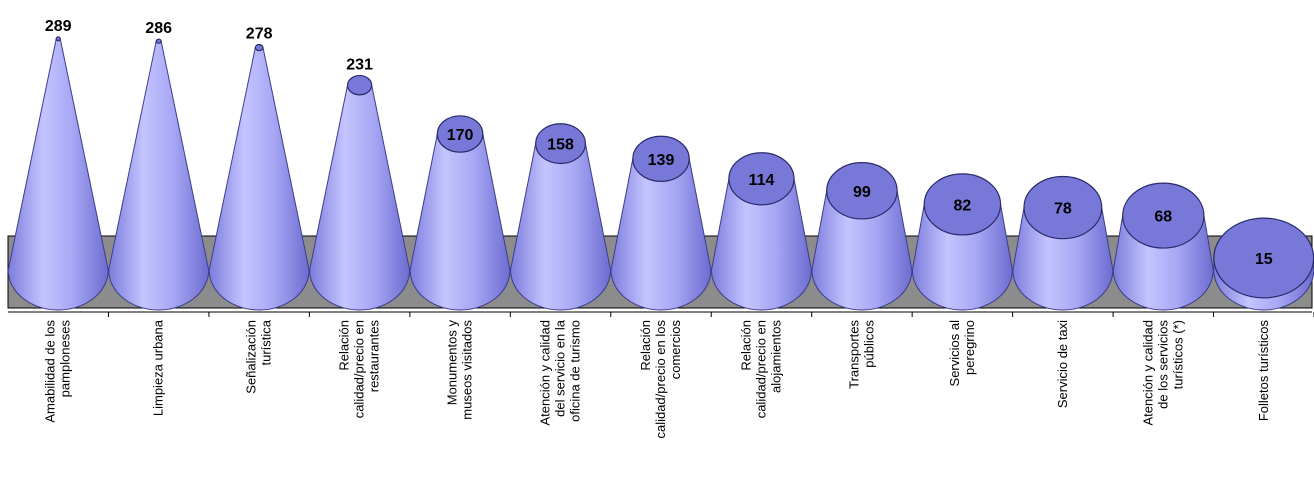 The height and width of the screenshot is (486, 1314). I want to click on value-label: 286, so click(158, 28).